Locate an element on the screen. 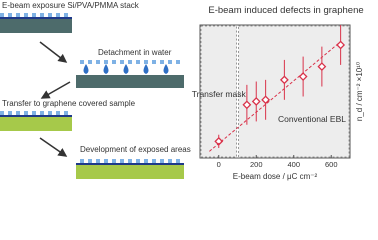 The width and height of the screenshot is (378, 240). pva-layer is located at coordinates (36, 18).